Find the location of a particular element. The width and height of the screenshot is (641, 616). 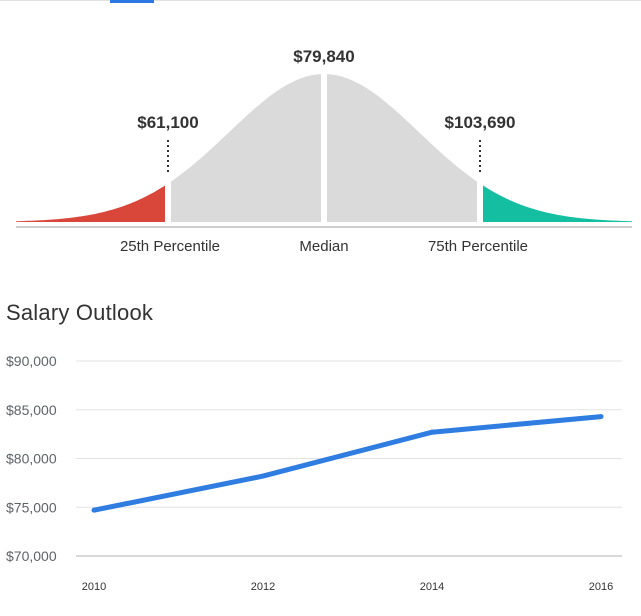

salary-outlook-title: Salary Outlook is located at coordinates (80, 312).